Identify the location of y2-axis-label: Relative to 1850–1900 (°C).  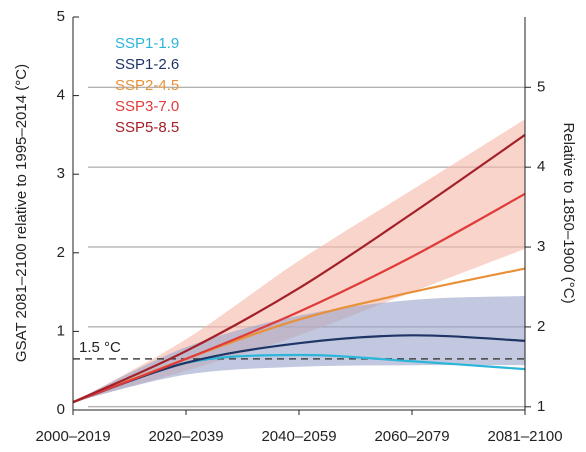
(568, 212).